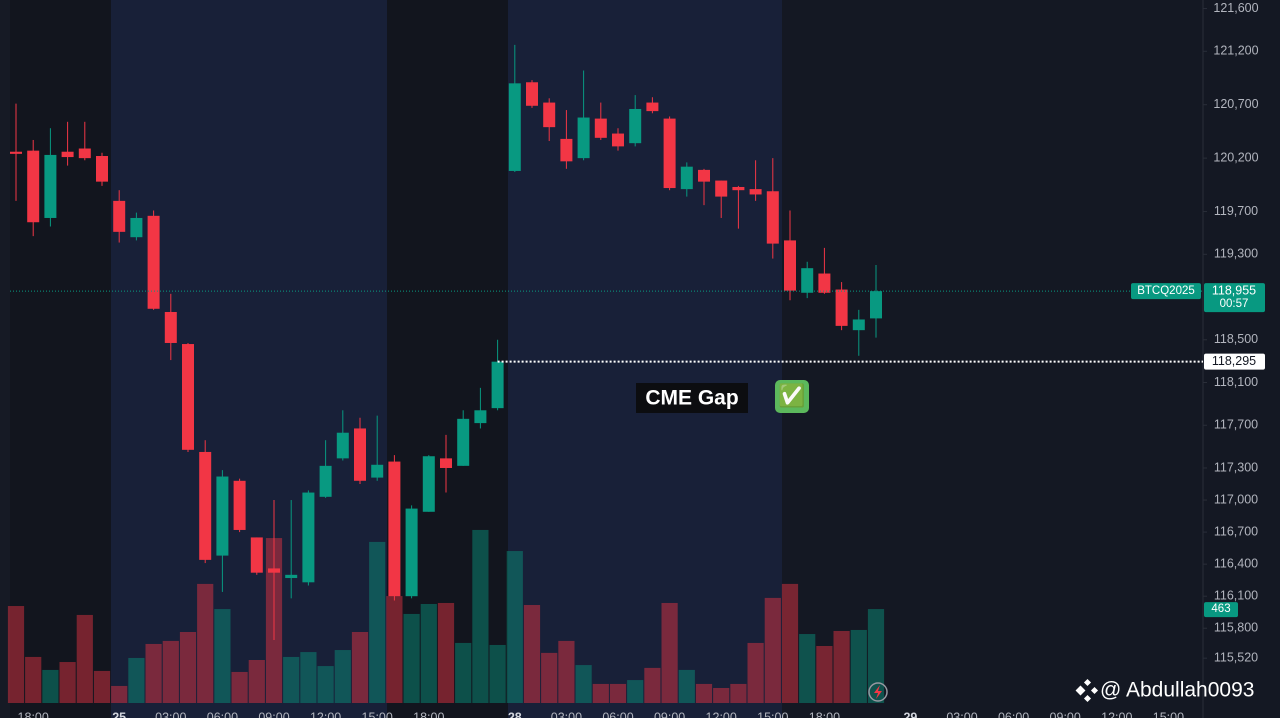 This screenshot has width=1280, height=718. I want to click on x-tick-label: 29, so click(910, 714).